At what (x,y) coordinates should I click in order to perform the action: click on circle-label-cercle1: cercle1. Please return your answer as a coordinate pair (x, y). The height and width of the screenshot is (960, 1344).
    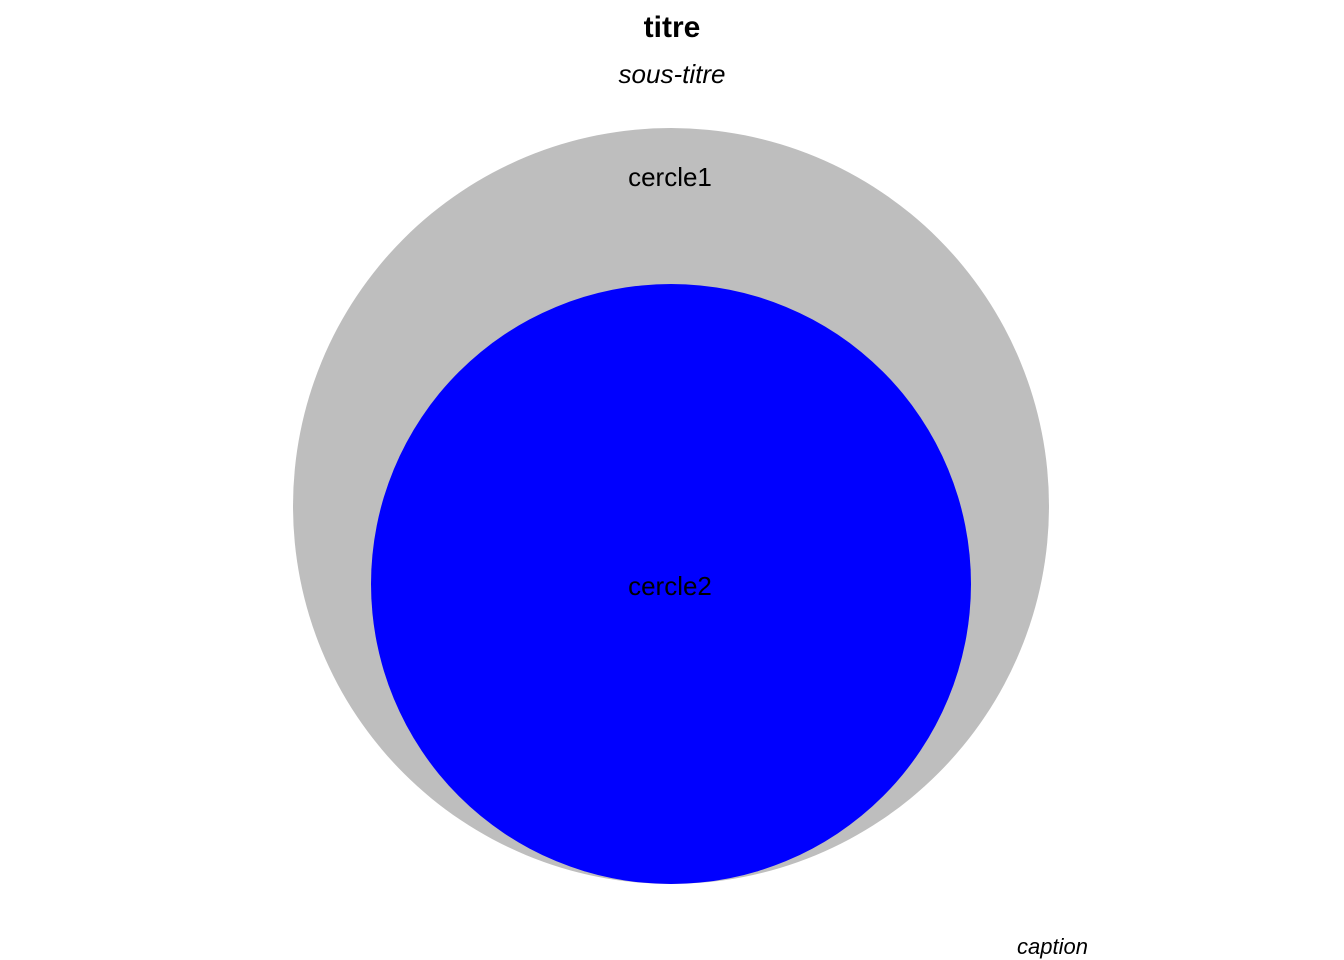
    Looking at the image, I should click on (670, 177).